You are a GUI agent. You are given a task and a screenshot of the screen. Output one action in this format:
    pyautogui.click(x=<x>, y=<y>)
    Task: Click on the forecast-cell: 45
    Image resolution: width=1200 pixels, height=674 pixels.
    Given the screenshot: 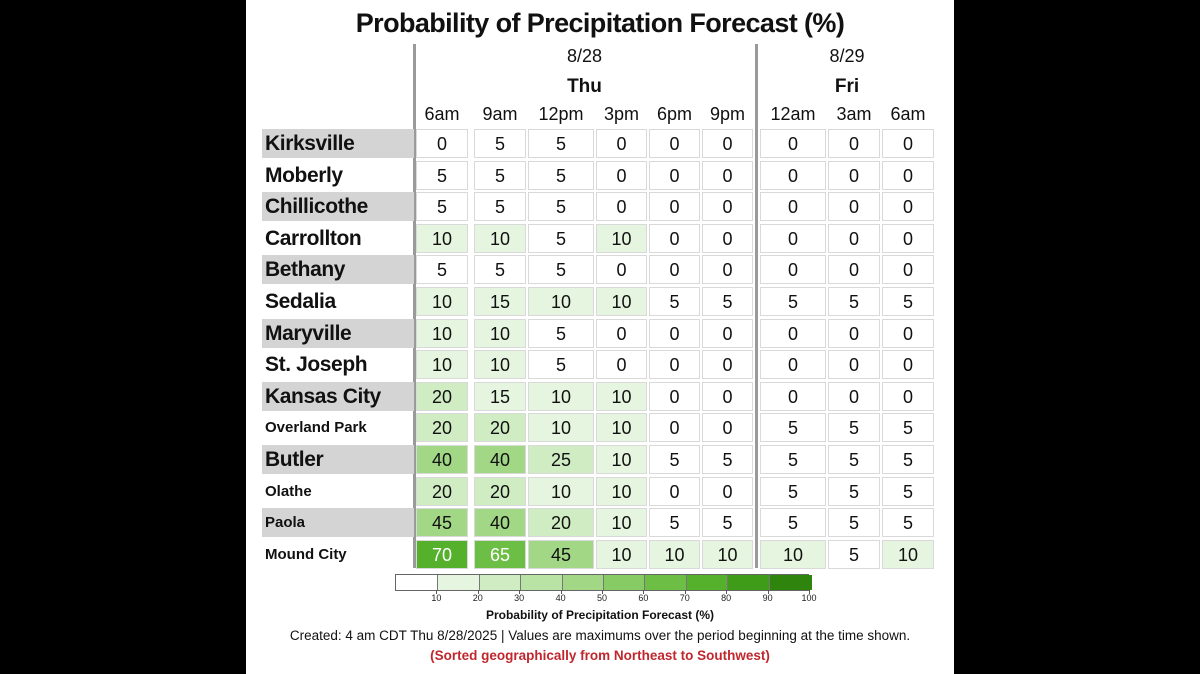 What is the action you would take?
    pyautogui.click(x=442, y=522)
    